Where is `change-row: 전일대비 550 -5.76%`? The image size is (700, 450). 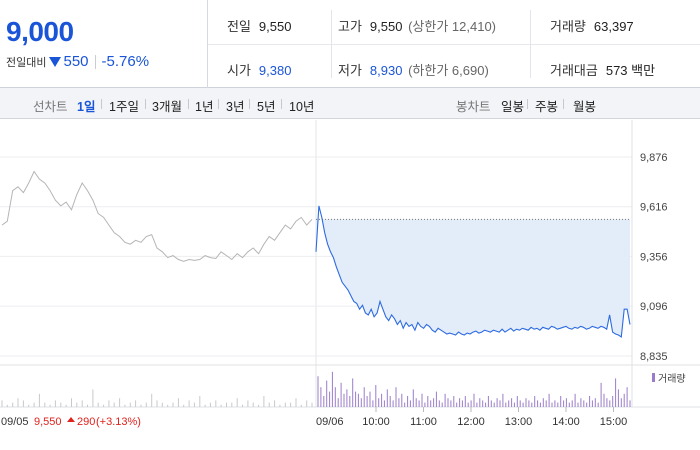 change-row: 전일대비 550 -5.76% is located at coordinates (77, 61).